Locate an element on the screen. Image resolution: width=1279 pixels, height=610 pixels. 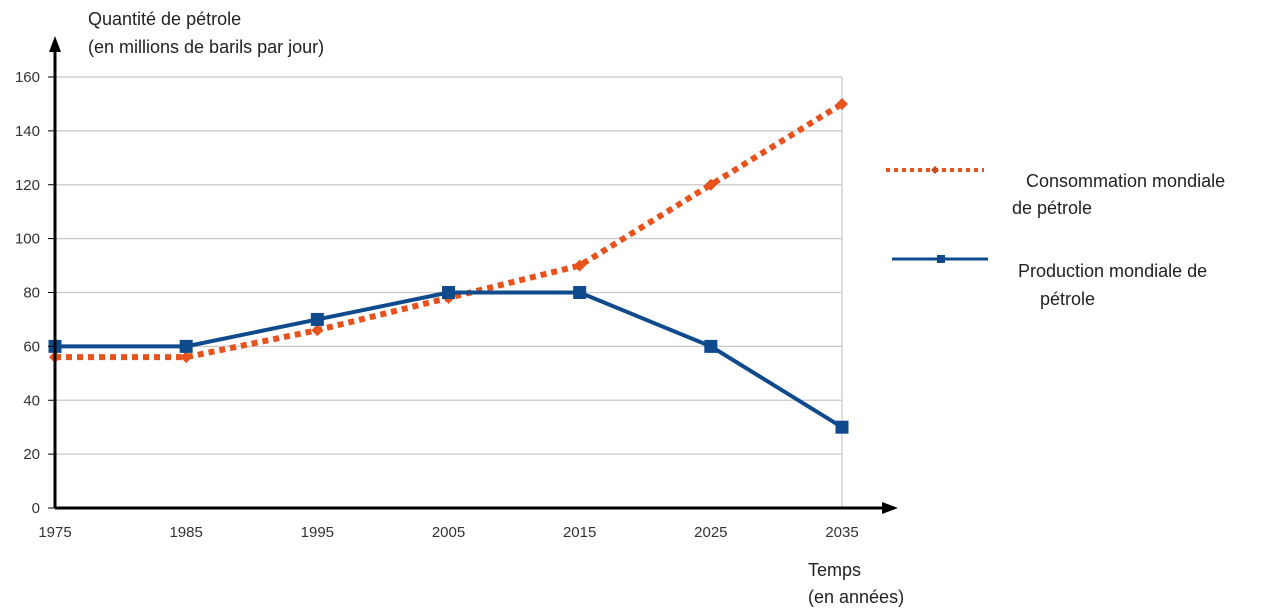
x-tick-label: 1995 is located at coordinates (317, 532).